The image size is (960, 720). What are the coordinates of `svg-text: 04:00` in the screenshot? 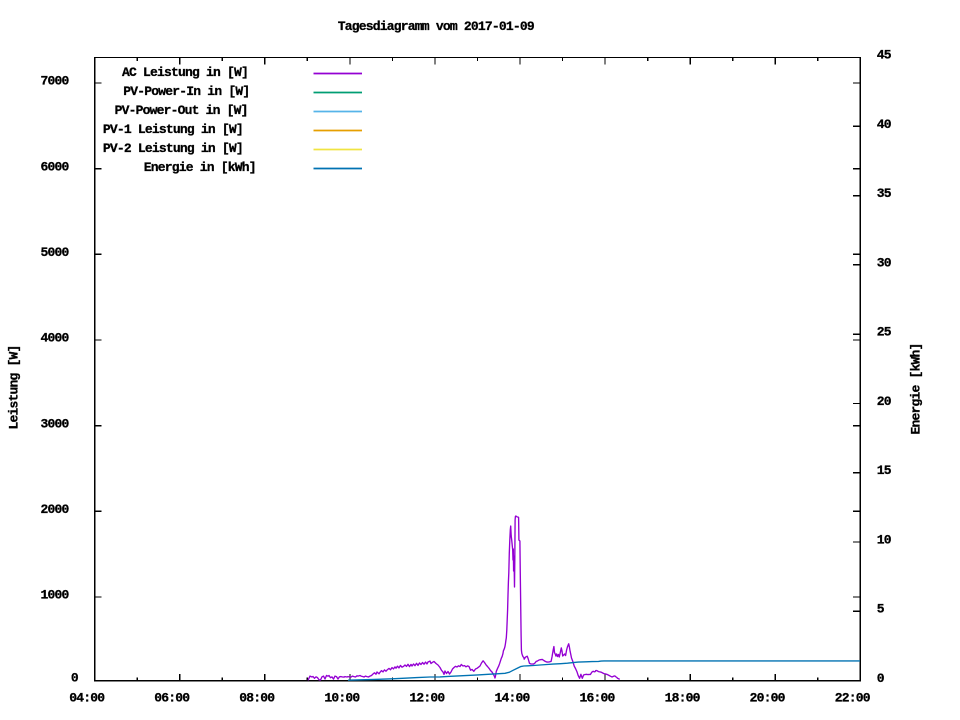 It's located at (87, 698).